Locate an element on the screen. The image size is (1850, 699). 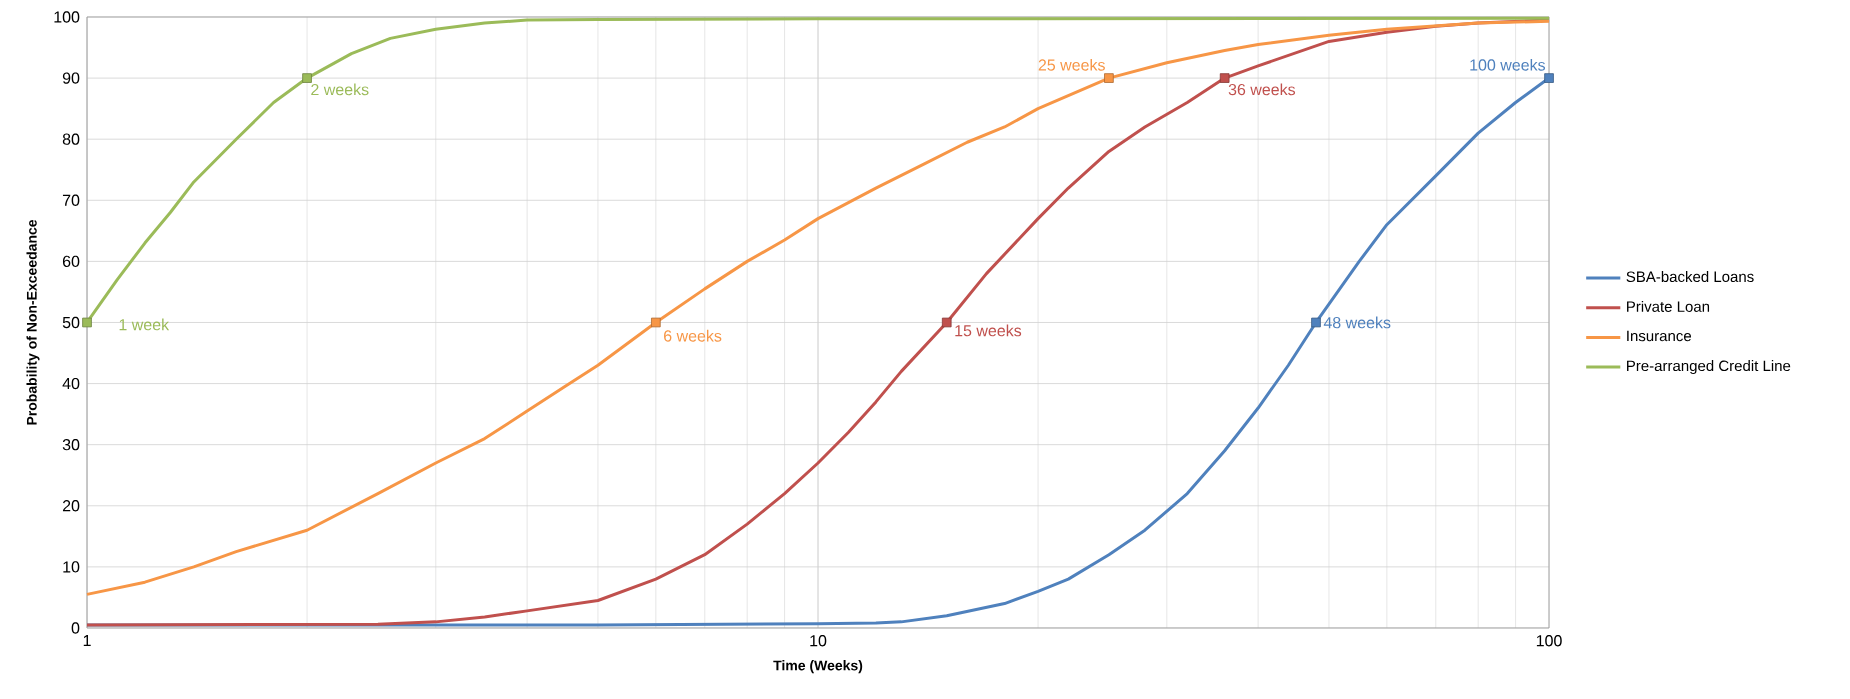
annotation: 1 week is located at coordinates (144, 324).